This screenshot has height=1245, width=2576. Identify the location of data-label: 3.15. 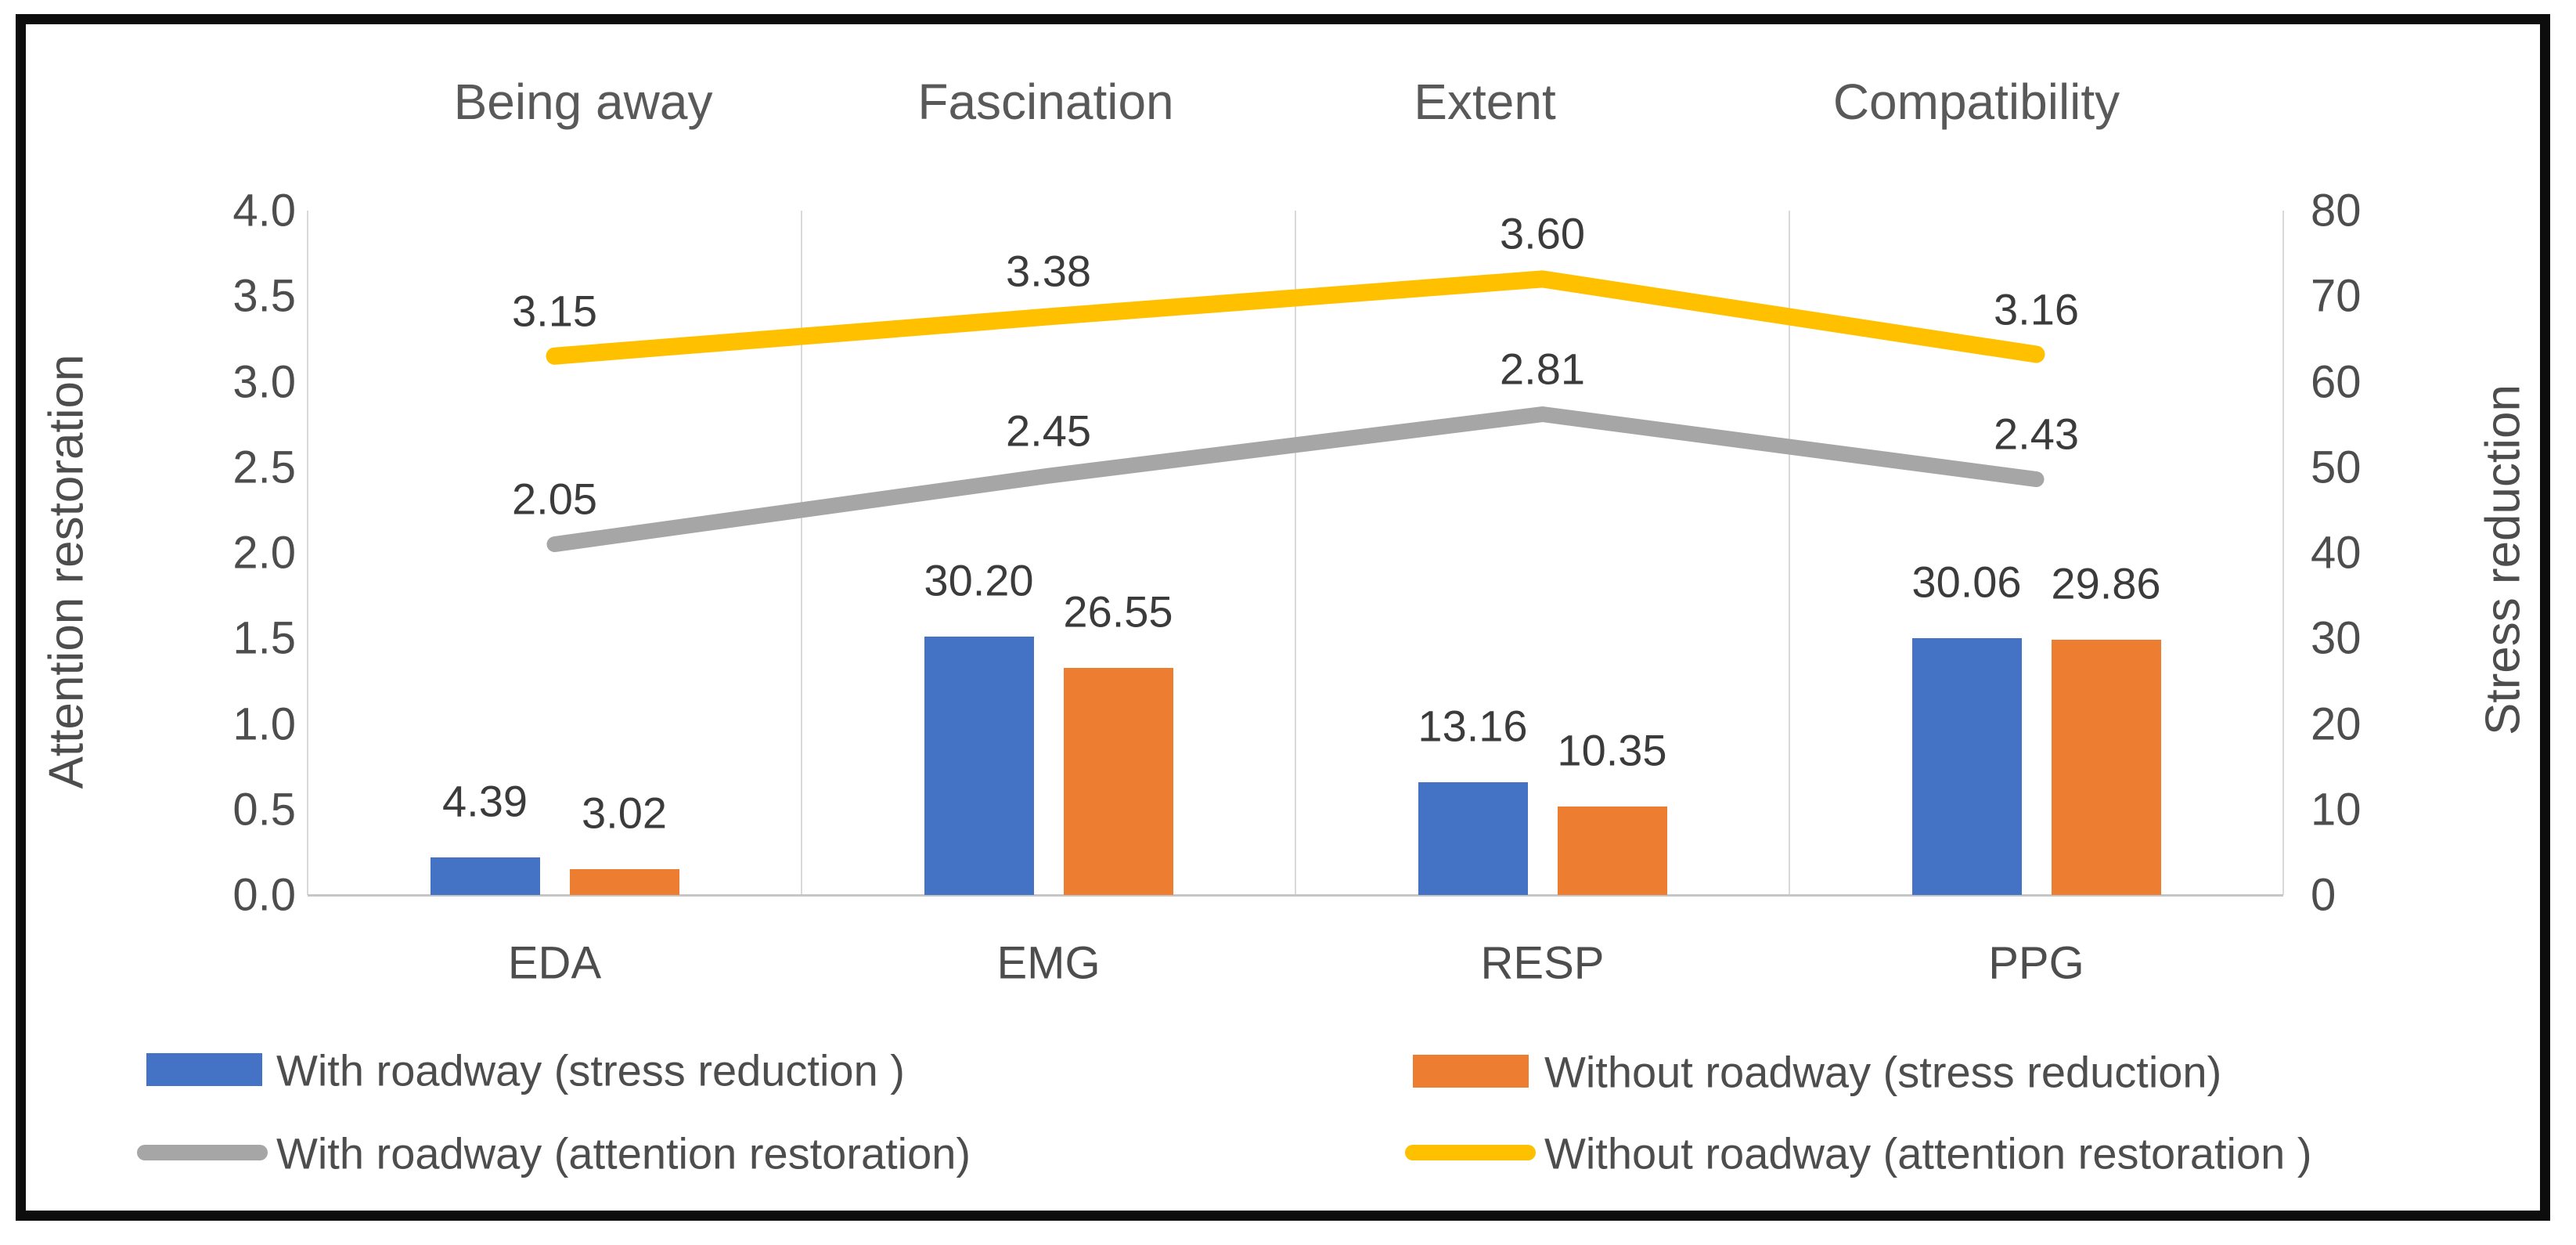
(554, 311).